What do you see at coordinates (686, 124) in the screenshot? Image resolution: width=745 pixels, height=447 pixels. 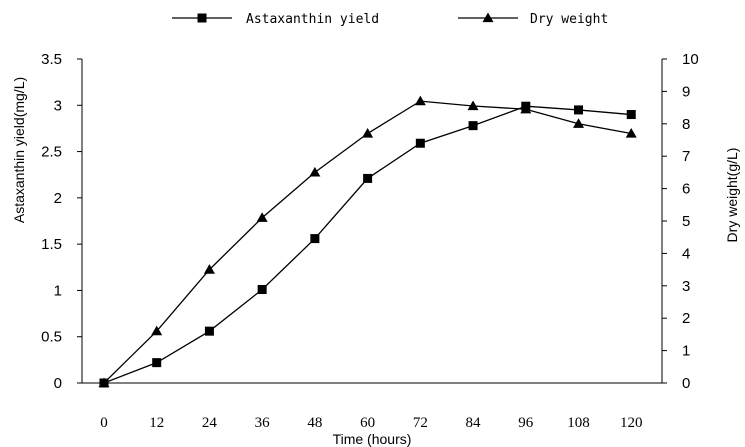 I see `right-y-tick-label: 8` at bounding box center [686, 124].